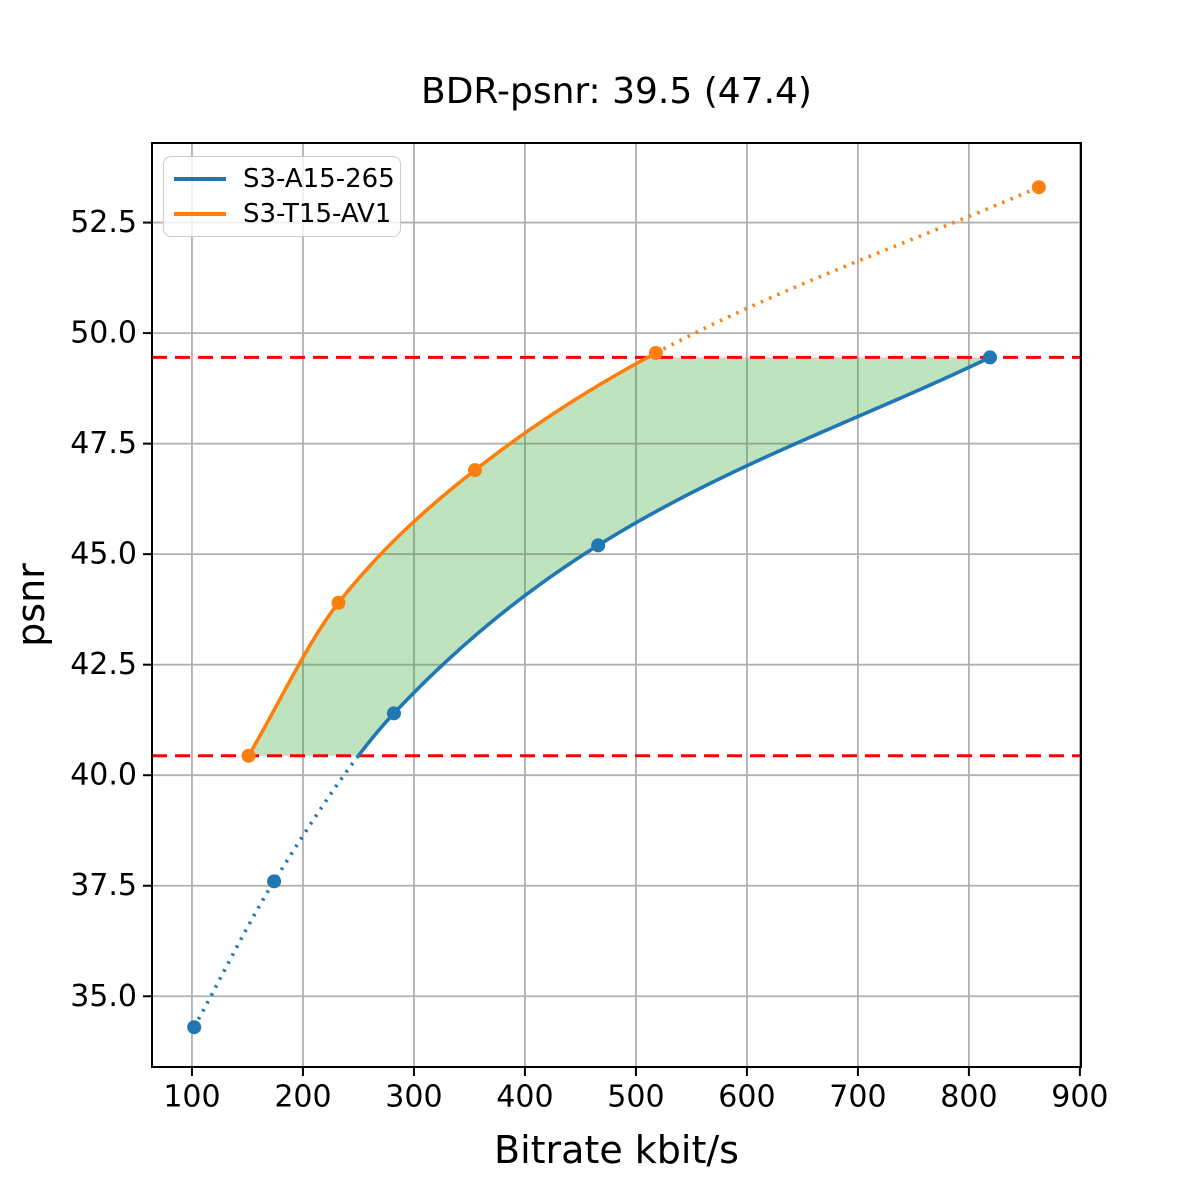 This screenshot has height=1200, width=1200. What do you see at coordinates (448, 556) in the screenshot?
I see `series-curve-solid` at bounding box center [448, 556].